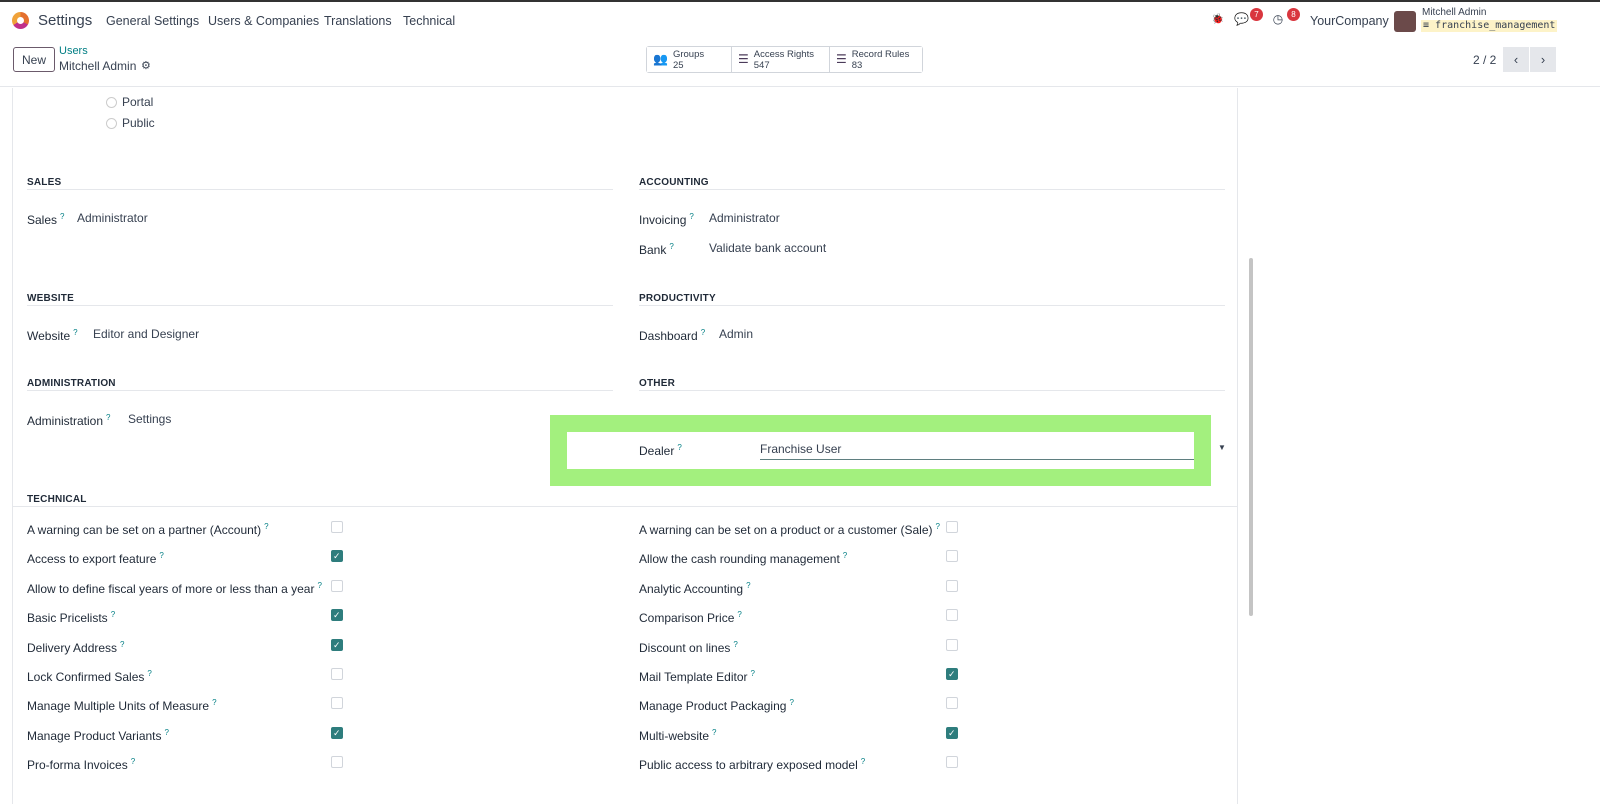 This screenshot has height=804, width=1600. What do you see at coordinates (736, 334) in the screenshot?
I see `field-dashboard: Admin` at bounding box center [736, 334].